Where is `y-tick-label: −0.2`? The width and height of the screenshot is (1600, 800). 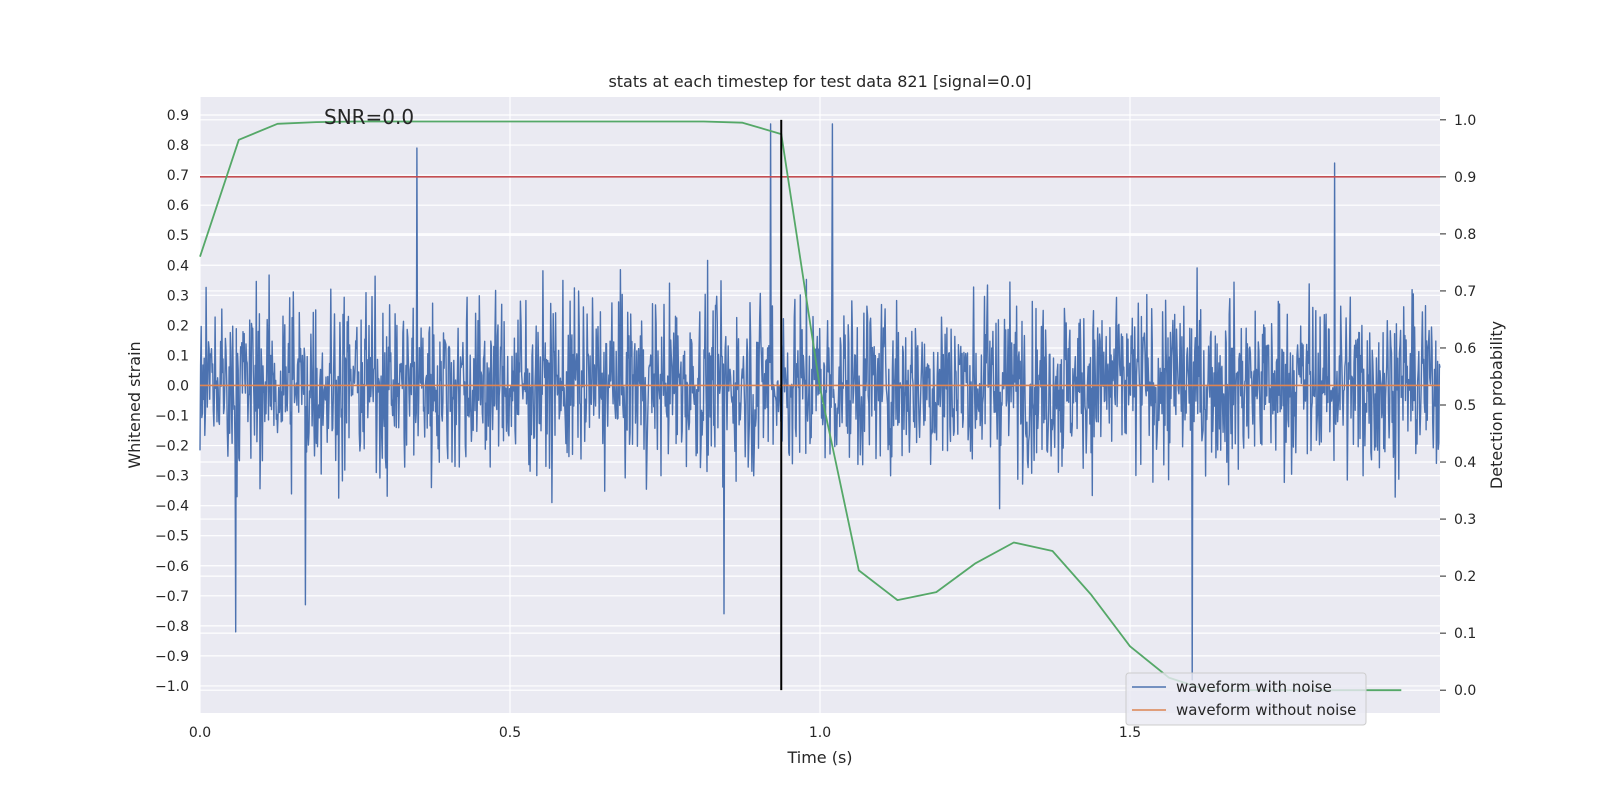 y-tick-label: −0.2 is located at coordinates (172, 447).